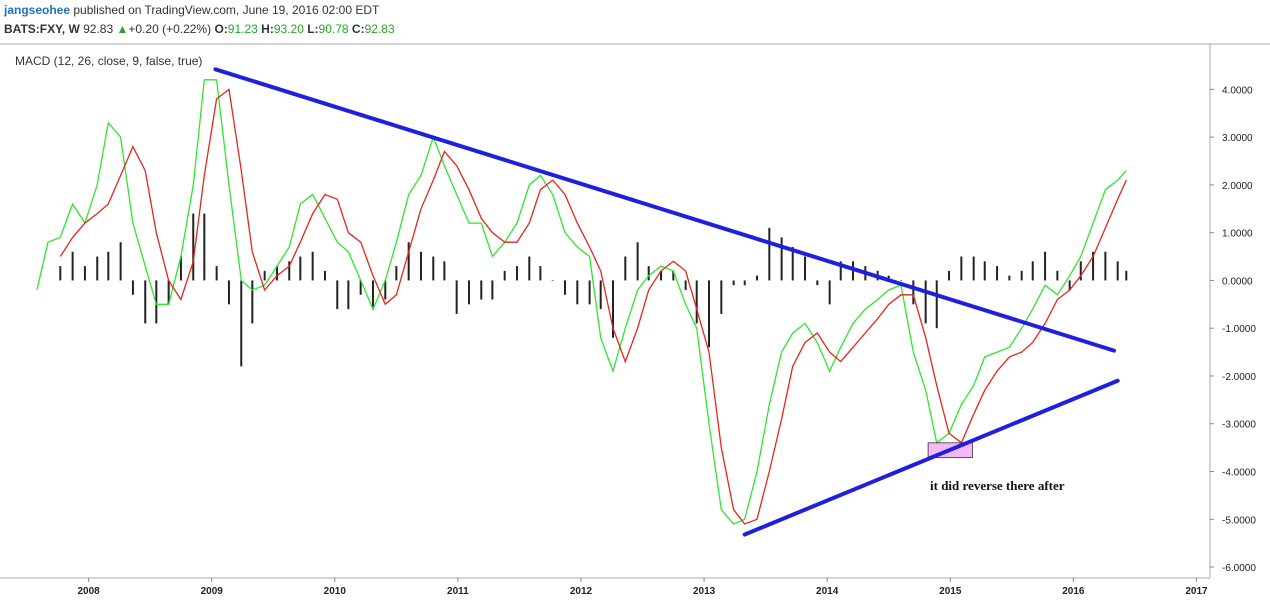 This screenshot has width=1270, height=605. I want to click on y-tick-label: -4.0000, so click(1239, 472).